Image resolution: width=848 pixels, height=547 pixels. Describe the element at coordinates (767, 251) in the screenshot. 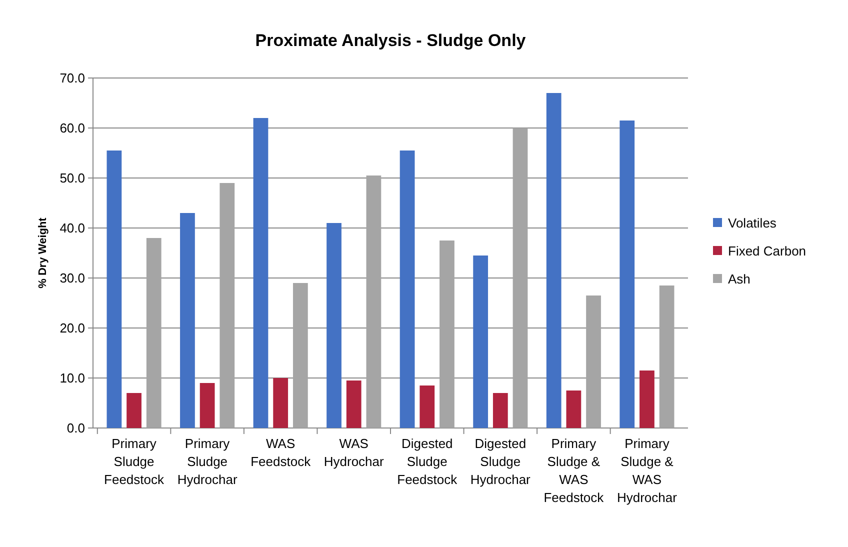

I see `legend-label: Fixed Carbon` at that location.